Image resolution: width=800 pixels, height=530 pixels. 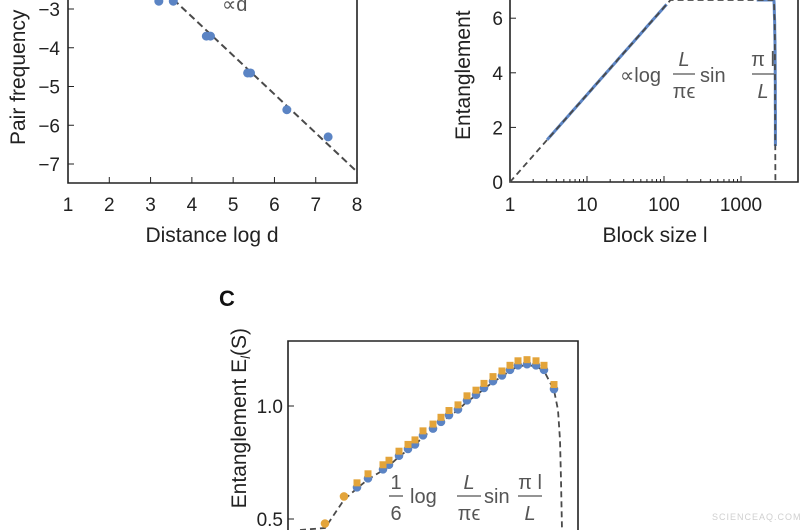 What do you see at coordinates (192, 205) in the screenshot?
I see `x-tick-label: 4` at bounding box center [192, 205].